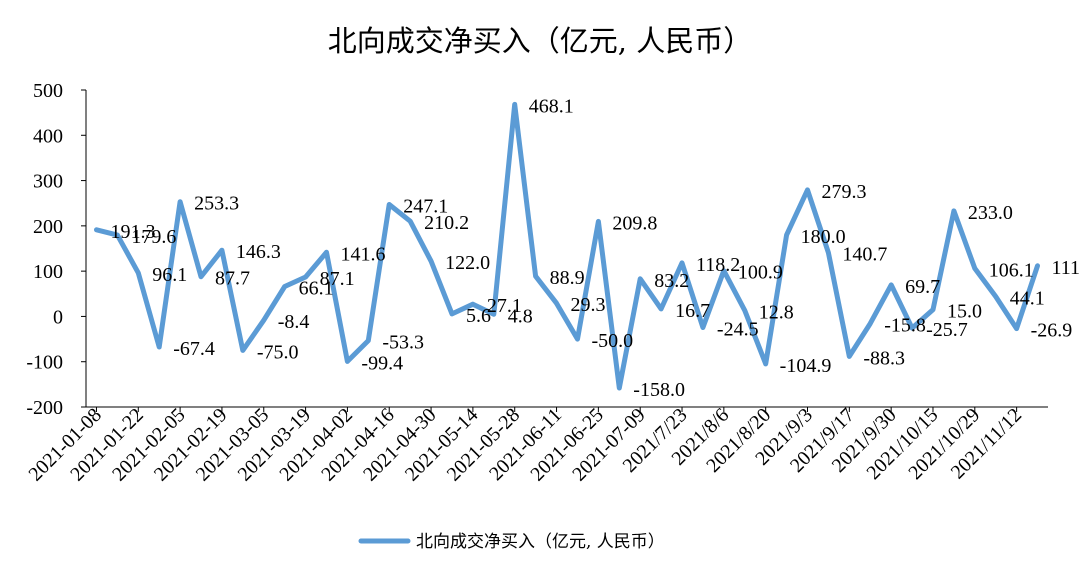 Image resolution: width=1080 pixels, height=572 pixels. What do you see at coordinates (58, 317) in the screenshot?
I see `y-tick-label: 0` at bounding box center [58, 317].